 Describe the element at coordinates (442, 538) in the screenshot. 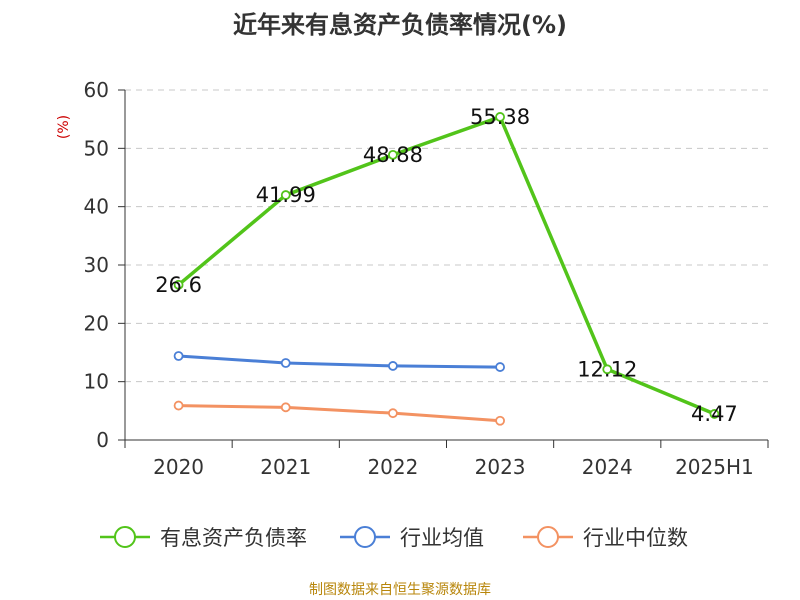

I see `legend-label: 行业均值` at that location.